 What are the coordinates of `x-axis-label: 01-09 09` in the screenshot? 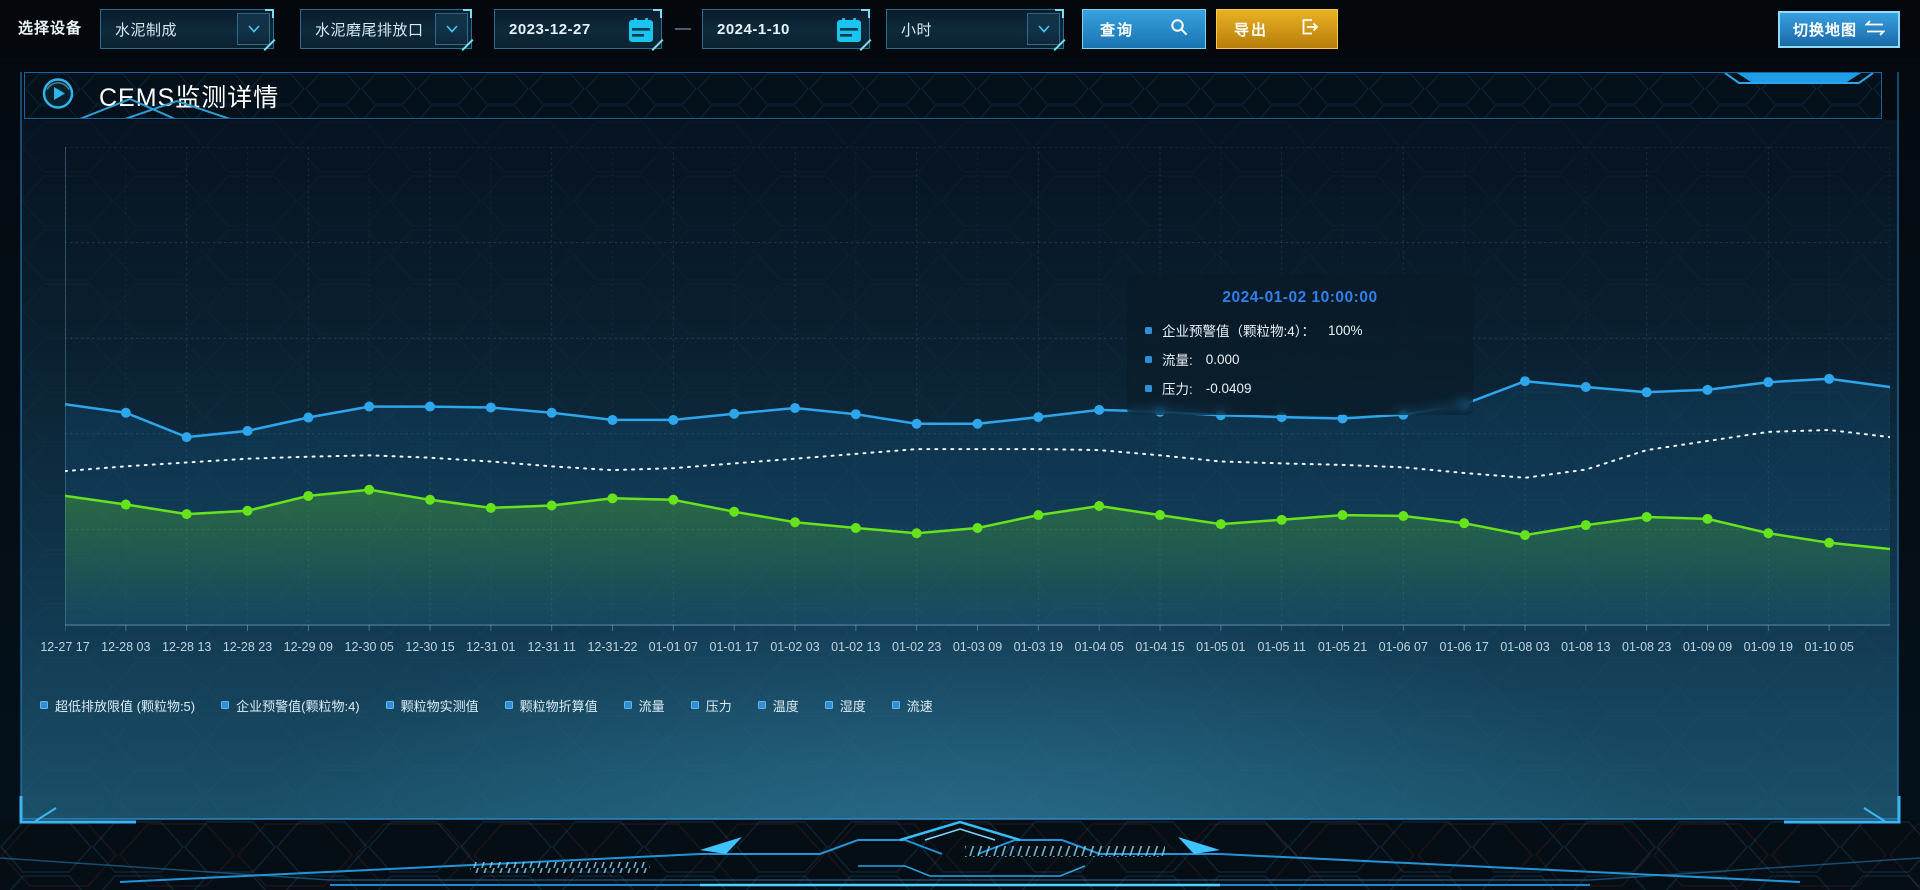 It's located at (1707, 647).